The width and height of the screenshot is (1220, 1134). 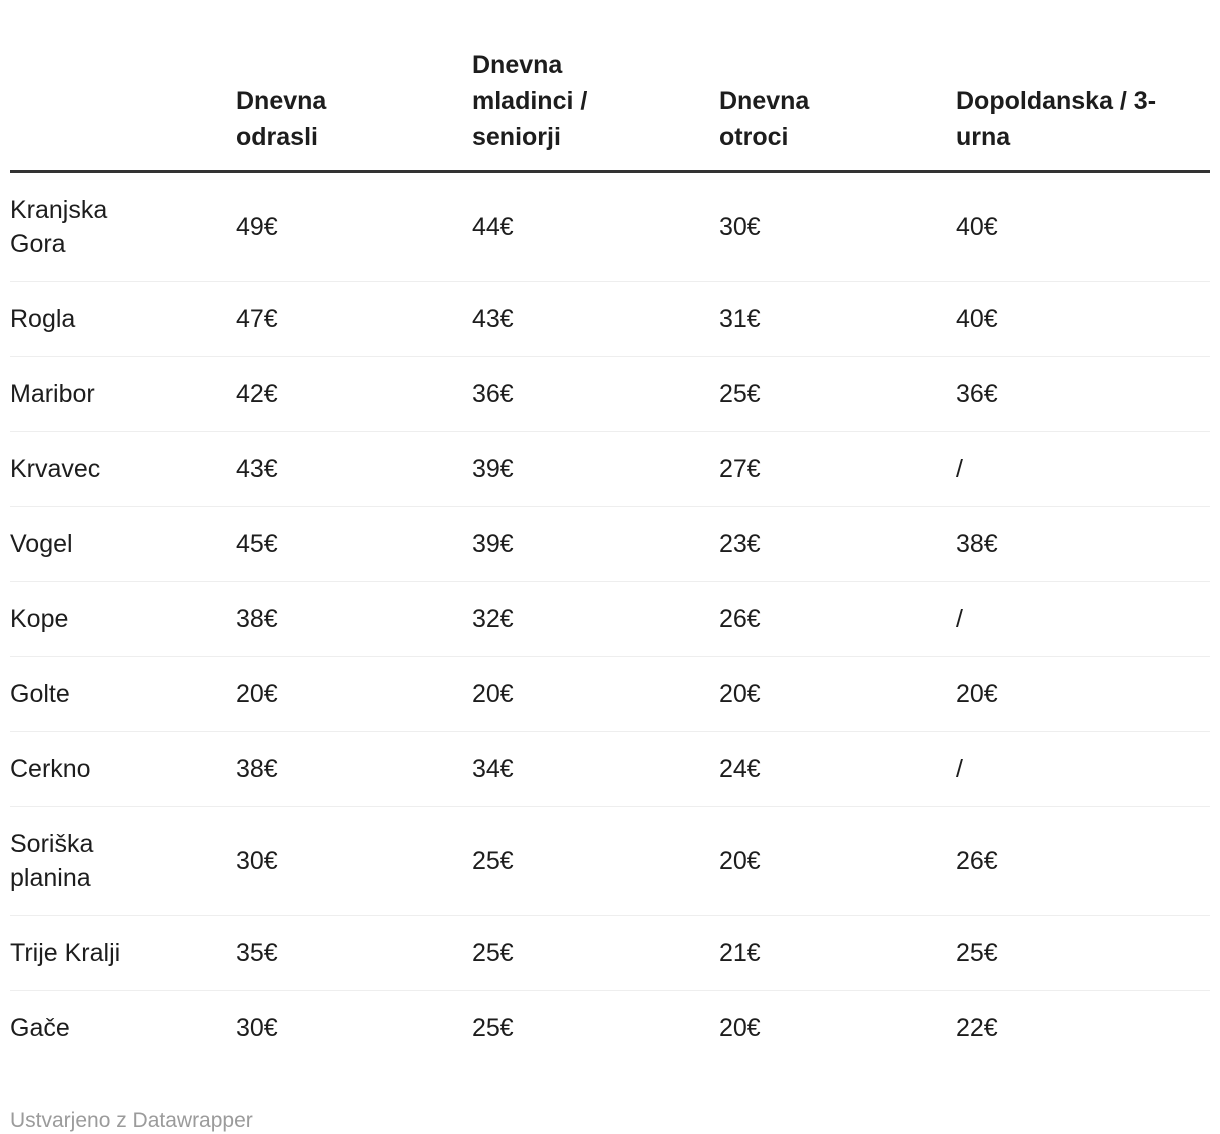 I want to click on row-label: Kranjska Gora, so click(x=59, y=226).